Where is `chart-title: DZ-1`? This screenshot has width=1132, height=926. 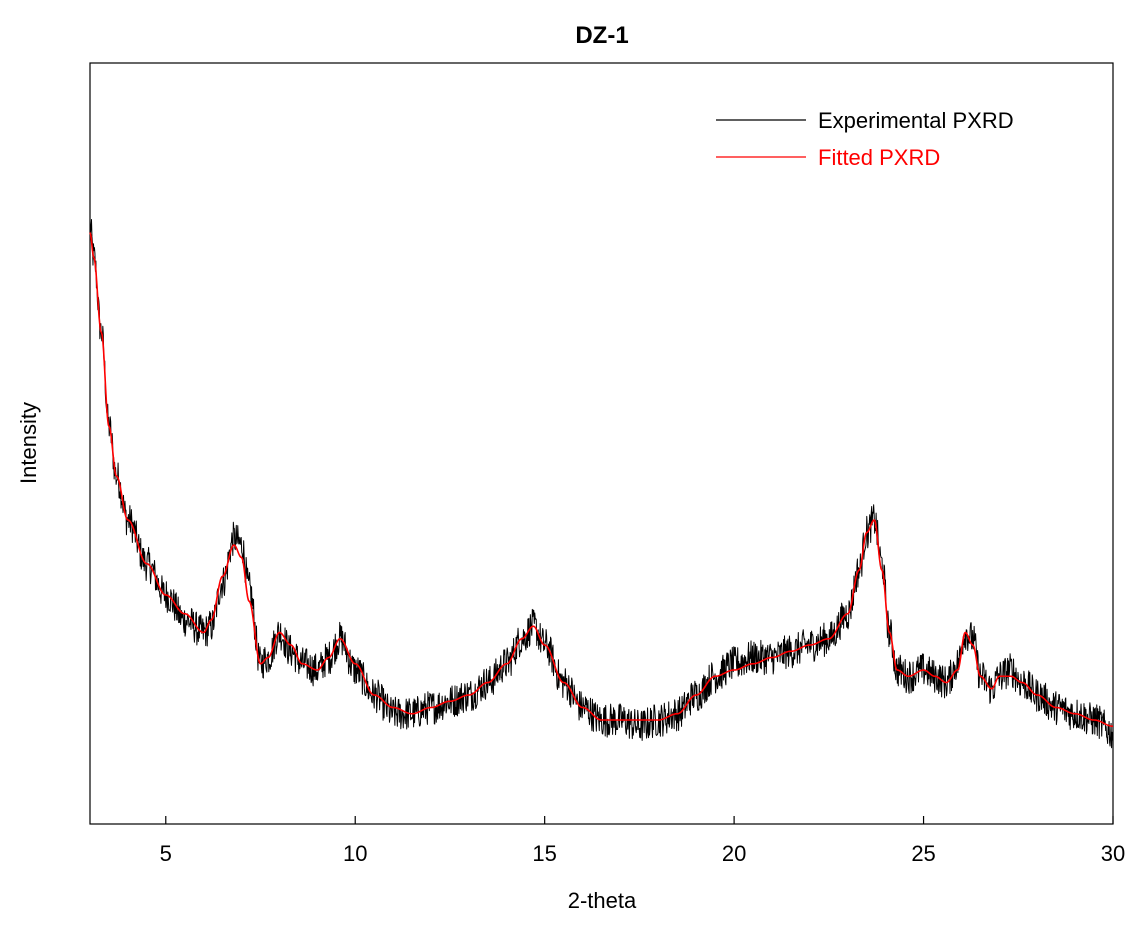
chart-title: DZ-1 is located at coordinates (601, 35).